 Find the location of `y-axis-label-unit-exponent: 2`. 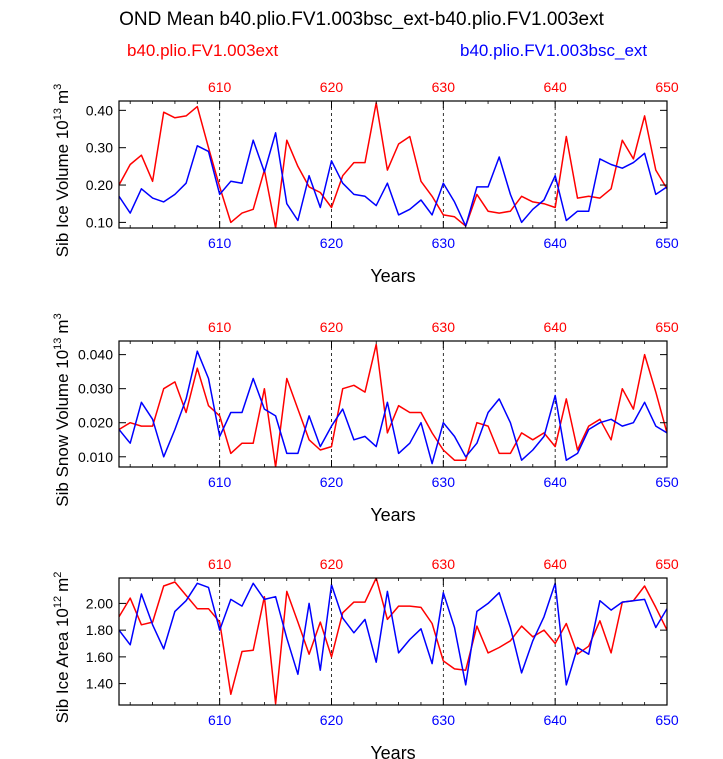

y-axis-label-unit-exponent: 2 is located at coordinates (58, 575).